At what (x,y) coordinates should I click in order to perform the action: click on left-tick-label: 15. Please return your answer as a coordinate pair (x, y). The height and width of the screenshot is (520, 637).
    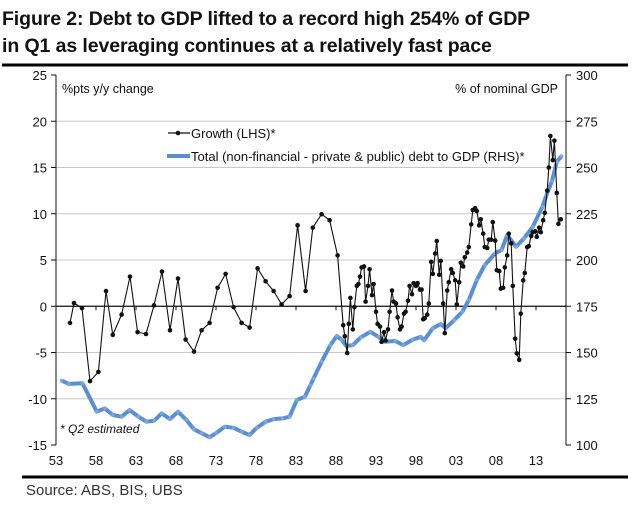
    Looking at the image, I should click on (40, 168).